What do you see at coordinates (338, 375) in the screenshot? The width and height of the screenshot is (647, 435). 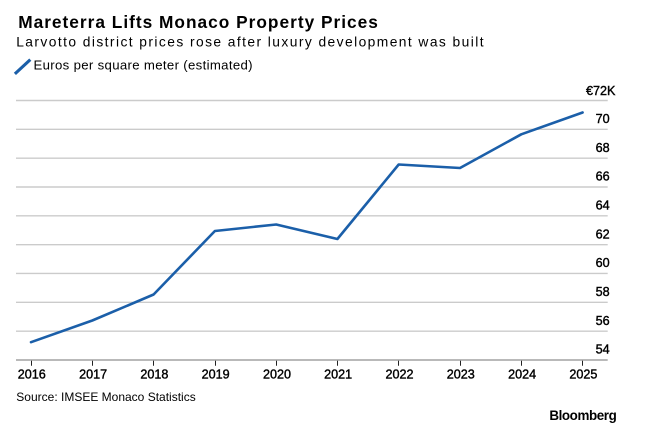 I see `svg-text: 2021` at bounding box center [338, 375].